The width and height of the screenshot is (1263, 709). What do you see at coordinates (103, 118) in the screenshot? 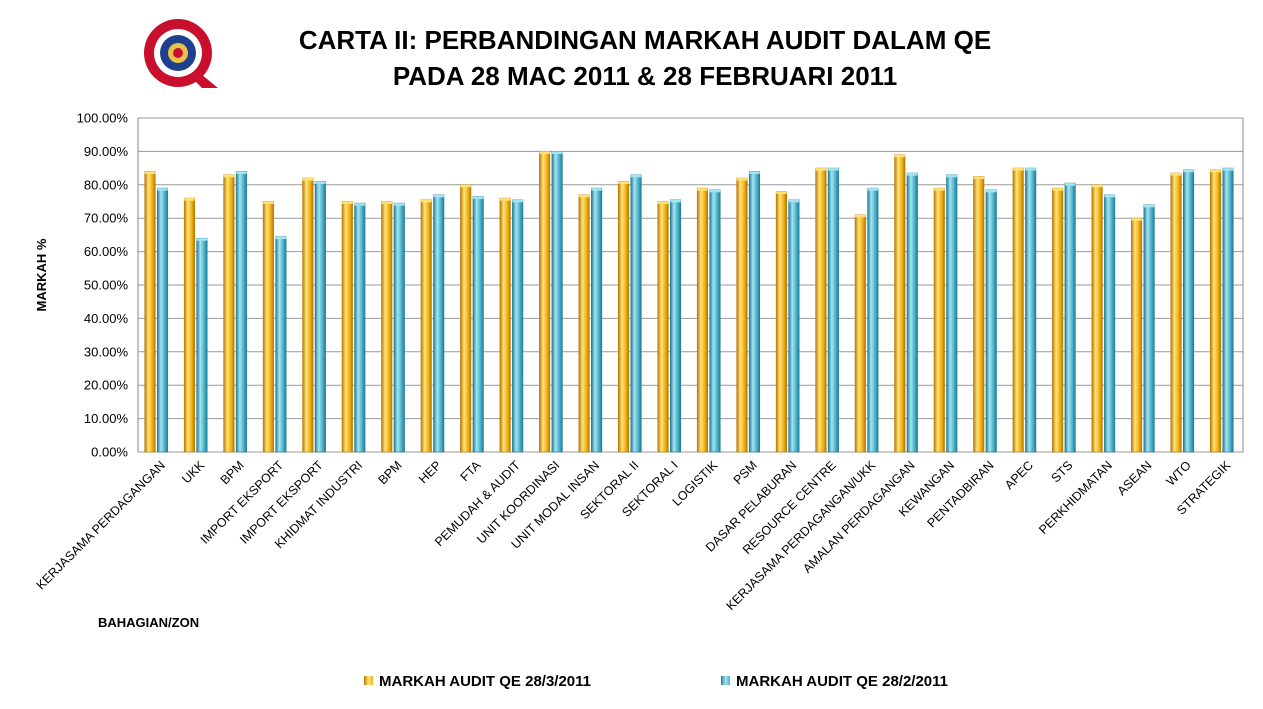
I see `y-tick-label: 100.00%` at bounding box center [103, 118].